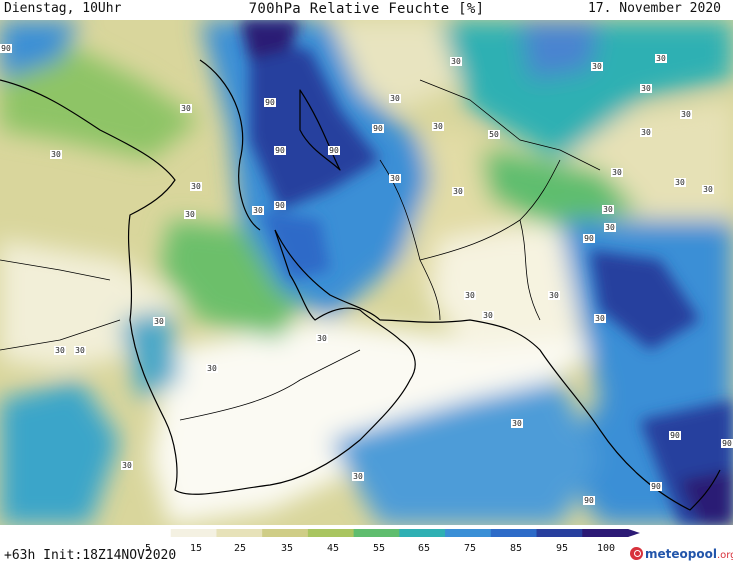  Describe the element at coordinates (366, 9) in the screenshot. I see `map-title: 700hPa Relative Feuchte [%]` at that location.